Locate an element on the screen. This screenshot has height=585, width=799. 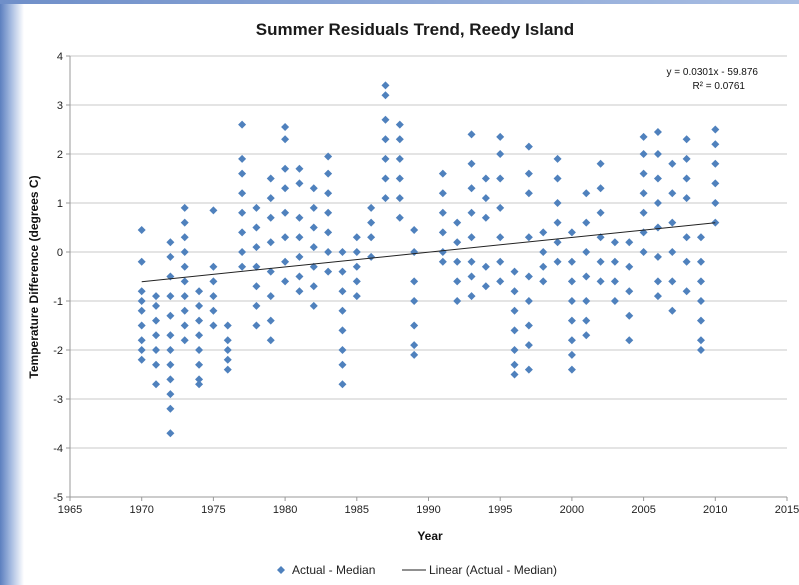
x-tick-label: 2005 is located at coordinates (643, 510).